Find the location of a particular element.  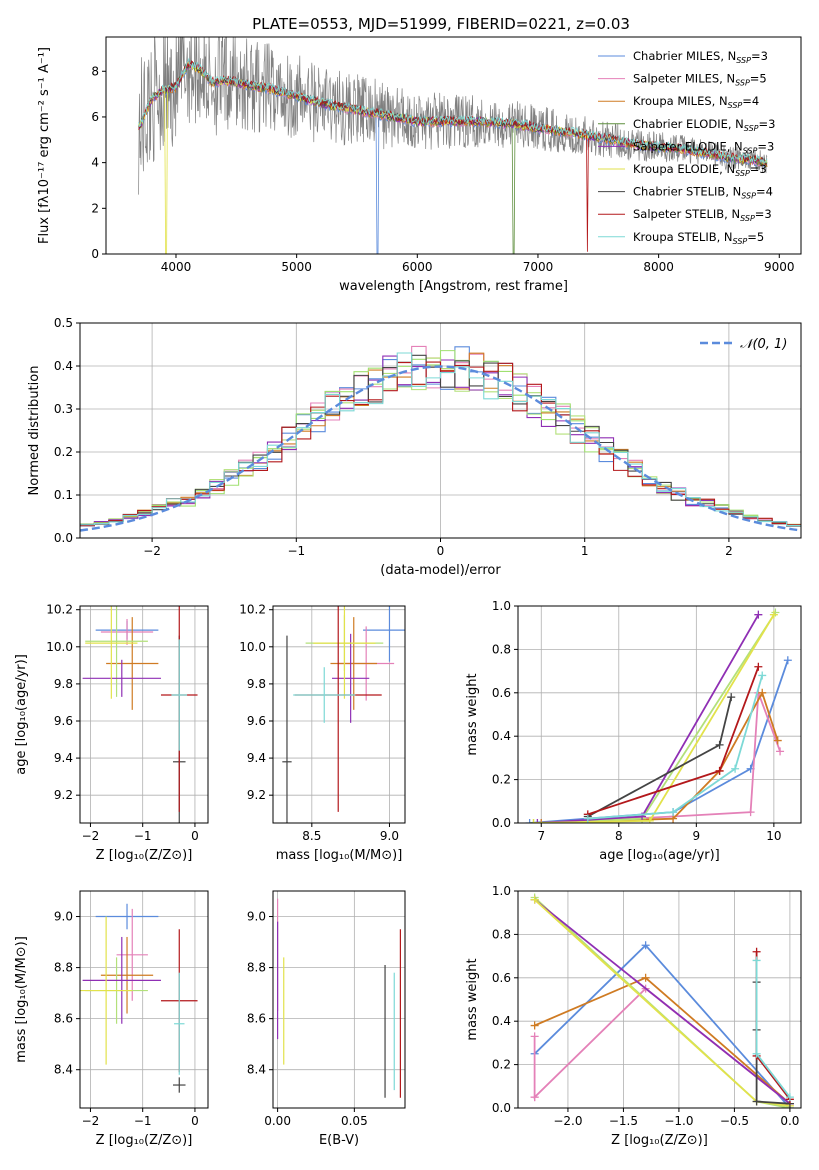

x-axis-label: Z [log₁₀(Z/Z⊙)] is located at coordinates (144, 855).